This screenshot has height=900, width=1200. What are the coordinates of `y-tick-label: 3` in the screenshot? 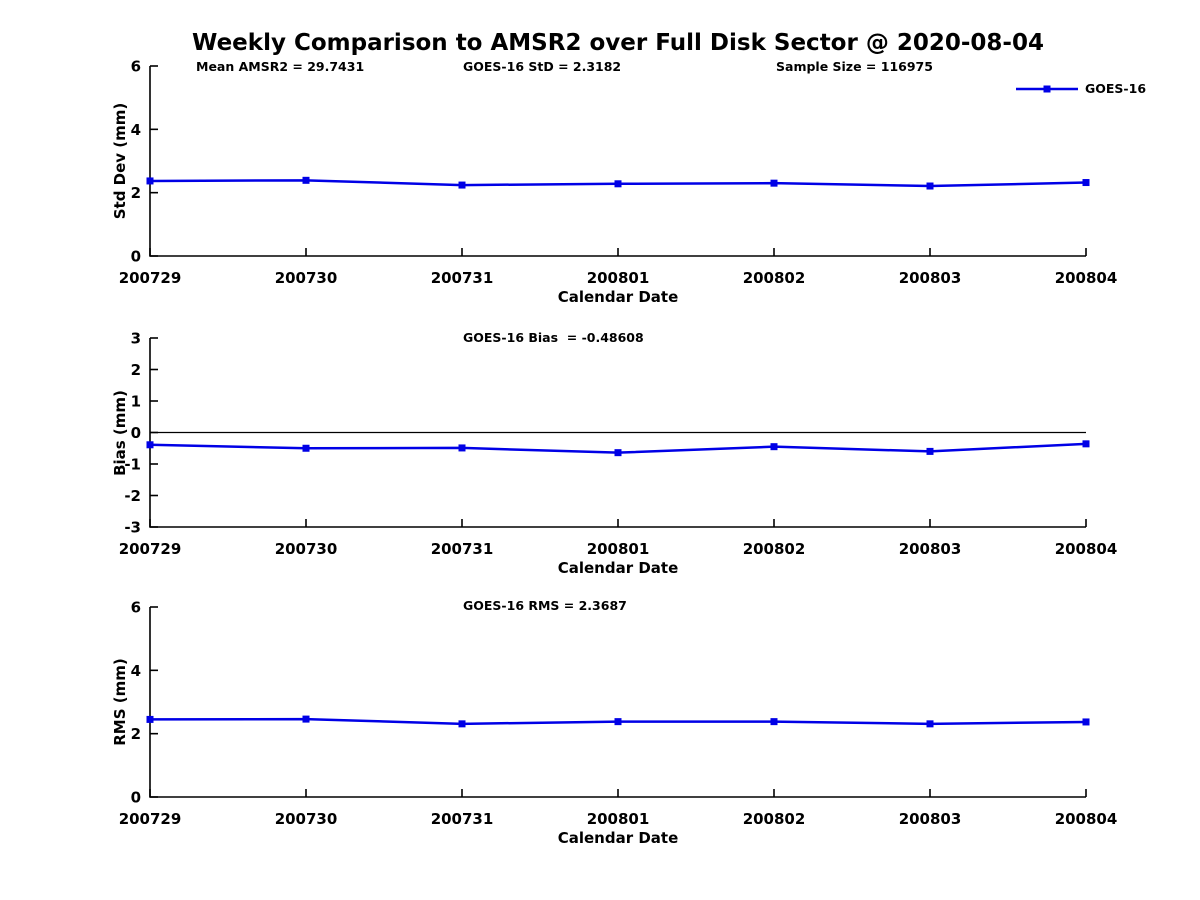 It's located at (136, 339).